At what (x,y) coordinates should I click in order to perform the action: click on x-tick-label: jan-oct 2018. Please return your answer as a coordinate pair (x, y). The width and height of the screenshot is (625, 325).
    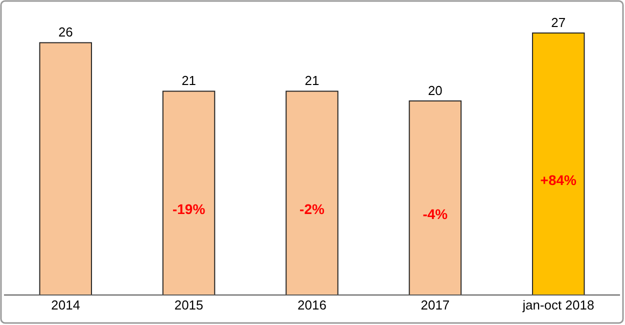
    Looking at the image, I should click on (558, 305).